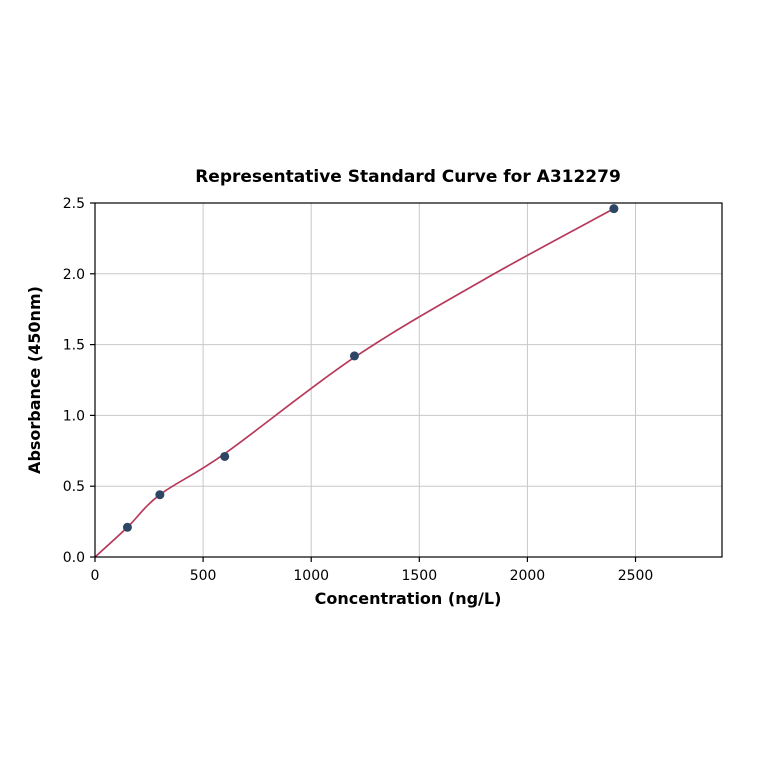  Describe the element at coordinates (34, 380) in the screenshot. I see `y-axis-label: Absorbance (450nm)` at that location.